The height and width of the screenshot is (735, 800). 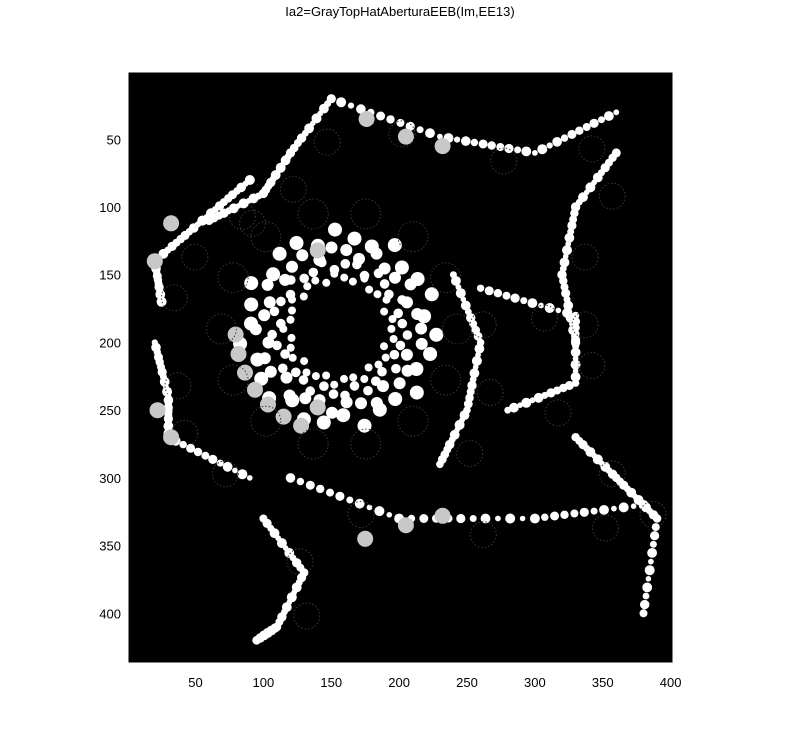 What do you see at coordinates (195, 682) in the screenshot?
I see `x-tick-label: 50` at bounding box center [195, 682].